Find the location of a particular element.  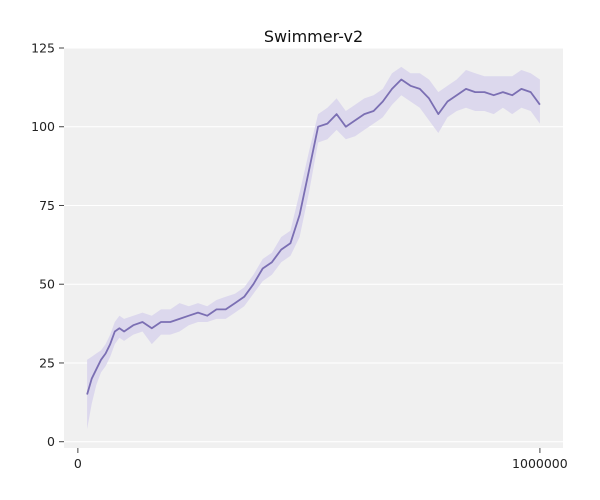

y-tick-label: 100 is located at coordinates (43, 126).